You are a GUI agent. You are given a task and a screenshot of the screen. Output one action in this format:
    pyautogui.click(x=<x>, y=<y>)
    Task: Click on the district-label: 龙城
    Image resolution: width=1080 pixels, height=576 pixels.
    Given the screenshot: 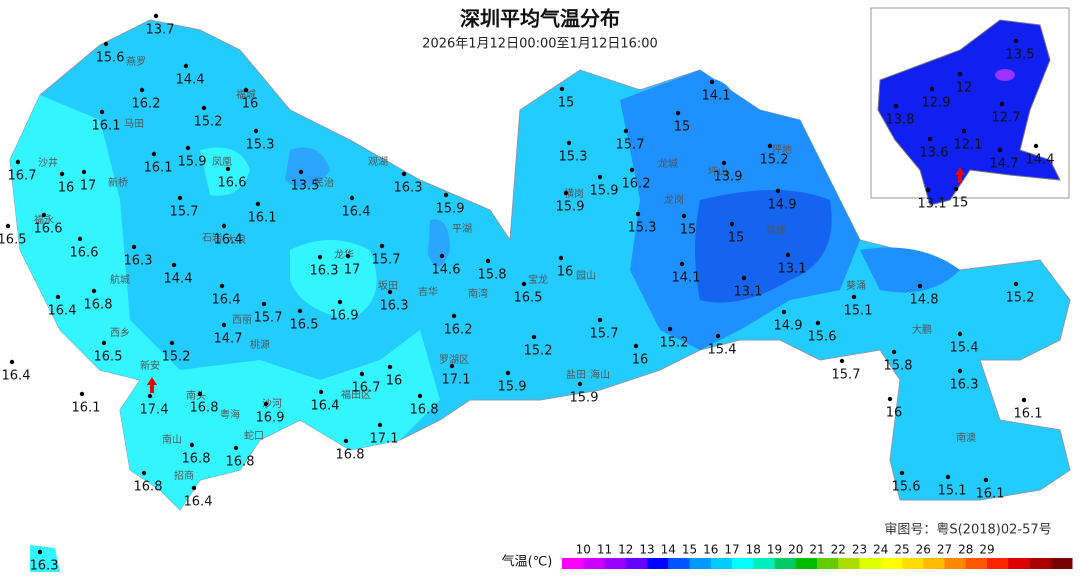 What is the action you would take?
    pyautogui.click(x=668, y=163)
    